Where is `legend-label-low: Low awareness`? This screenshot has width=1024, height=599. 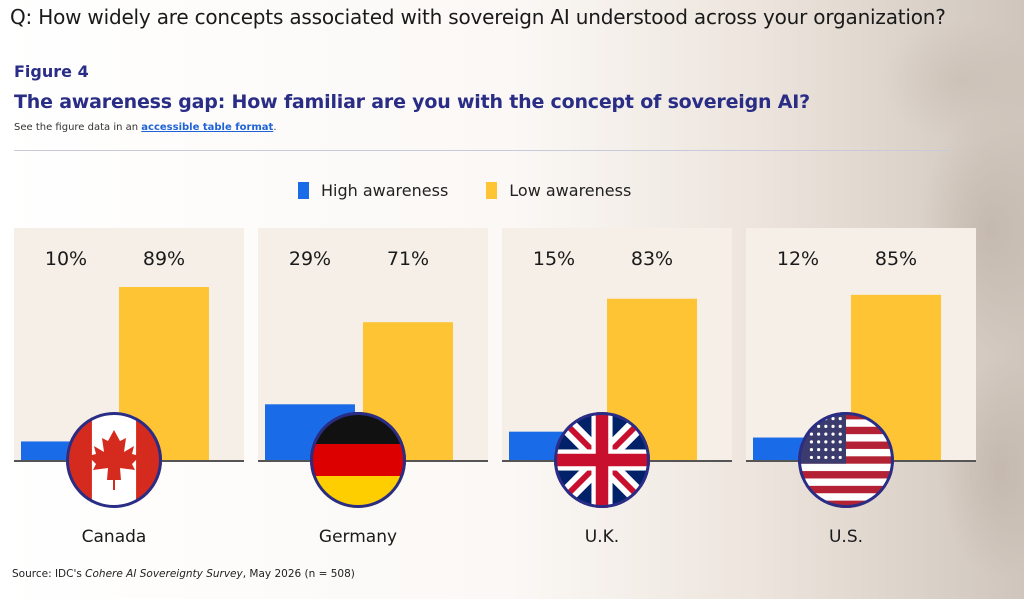
legend-label-low: Low awareness is located at coordinates (570, 190).